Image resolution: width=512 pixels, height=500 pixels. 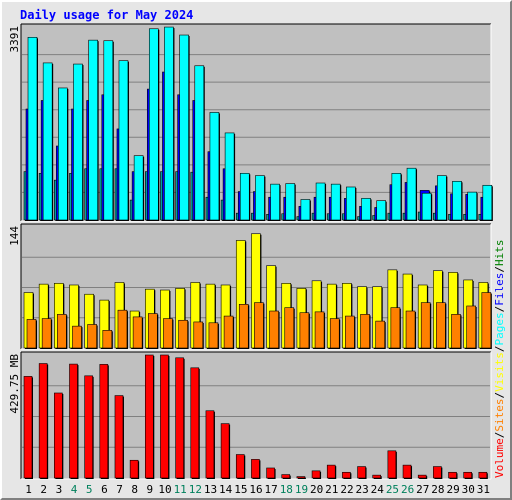 I want to click on x-tick-label: 18, so click(x=286, y=489).